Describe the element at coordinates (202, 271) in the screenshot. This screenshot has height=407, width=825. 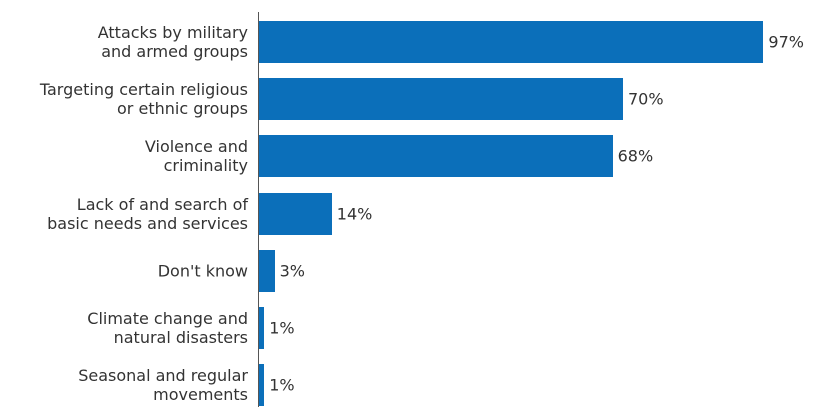
I see `category-label: Don't know` at that location.